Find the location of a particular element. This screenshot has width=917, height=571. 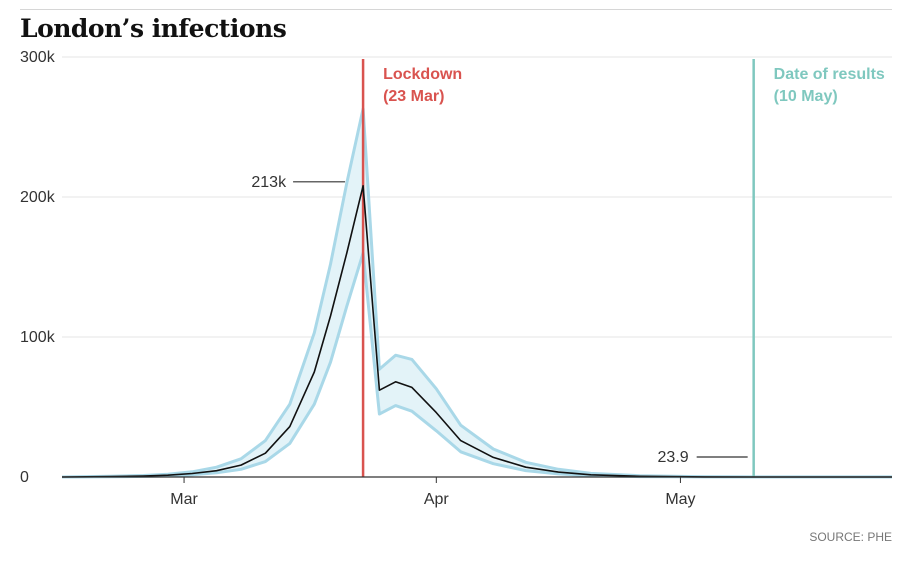

lockdown-date-label: (23 Mar) is located at coordinates (413, 96).